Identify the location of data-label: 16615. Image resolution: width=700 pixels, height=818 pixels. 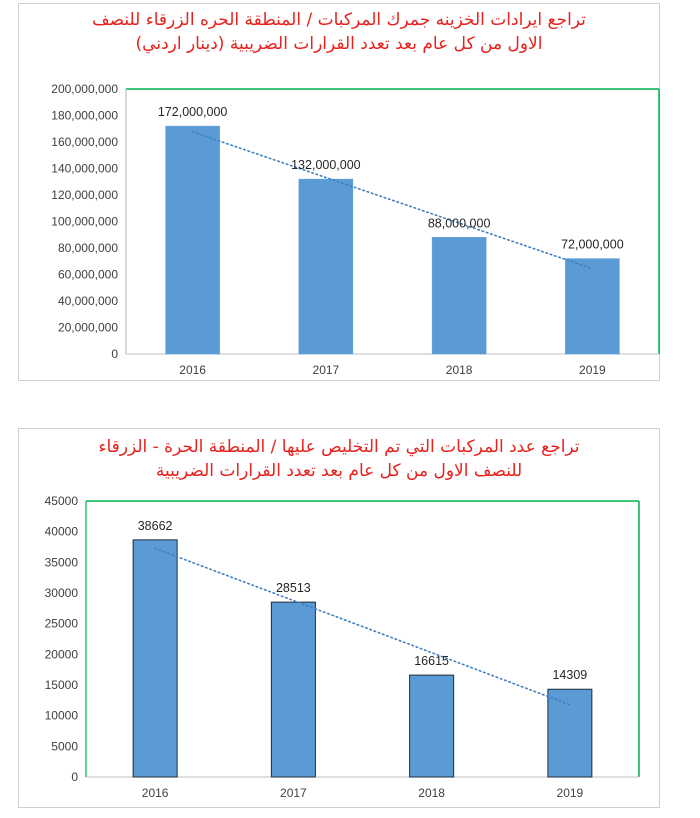
(431, 661).